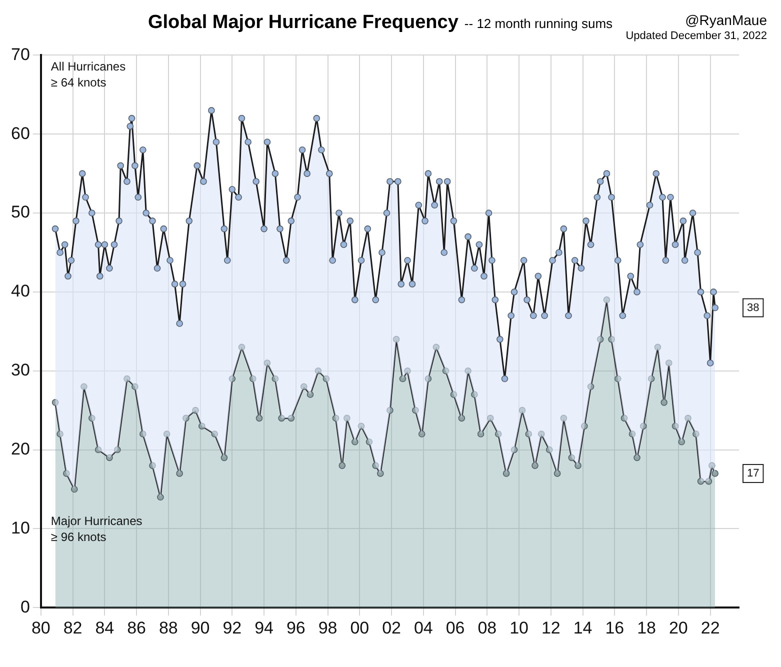  I want to click on y-tick-label: 30, so click(20, 370).